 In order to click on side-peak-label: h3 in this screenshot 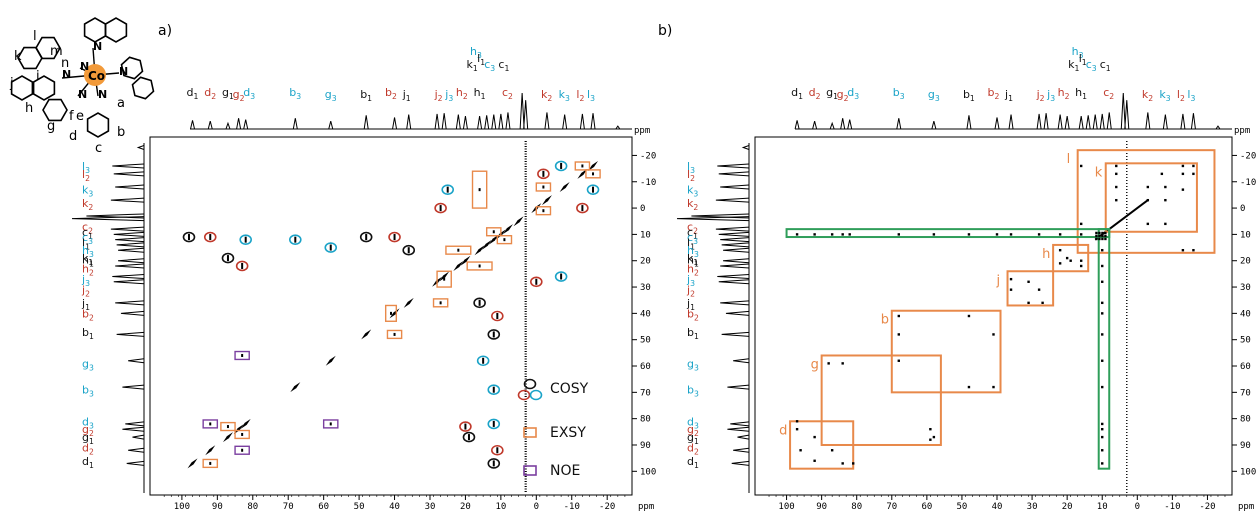, I will do `click(88, 251)`.